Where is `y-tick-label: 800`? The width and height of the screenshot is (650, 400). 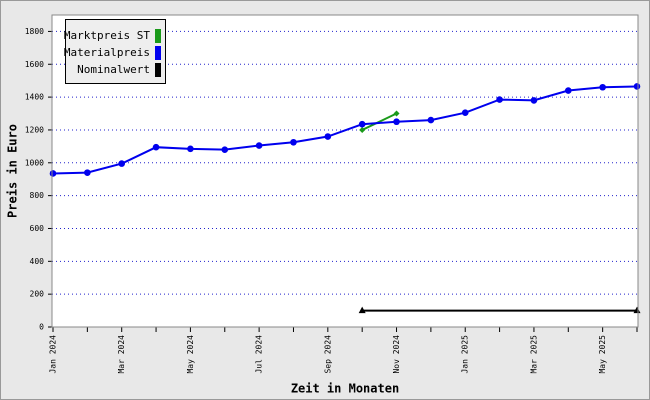 y-tick-label: 800 is located at coordinates (37, 195).